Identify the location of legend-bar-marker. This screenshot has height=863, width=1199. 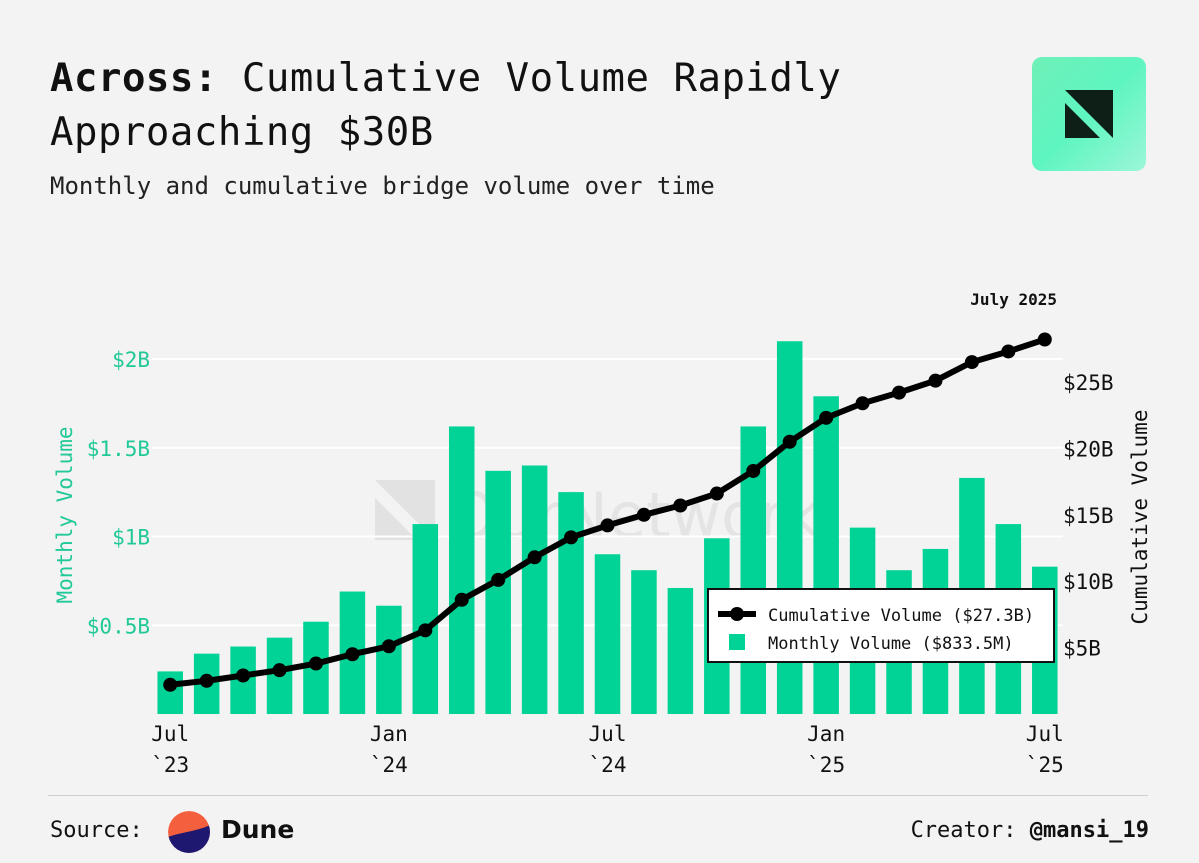
(737, 642).